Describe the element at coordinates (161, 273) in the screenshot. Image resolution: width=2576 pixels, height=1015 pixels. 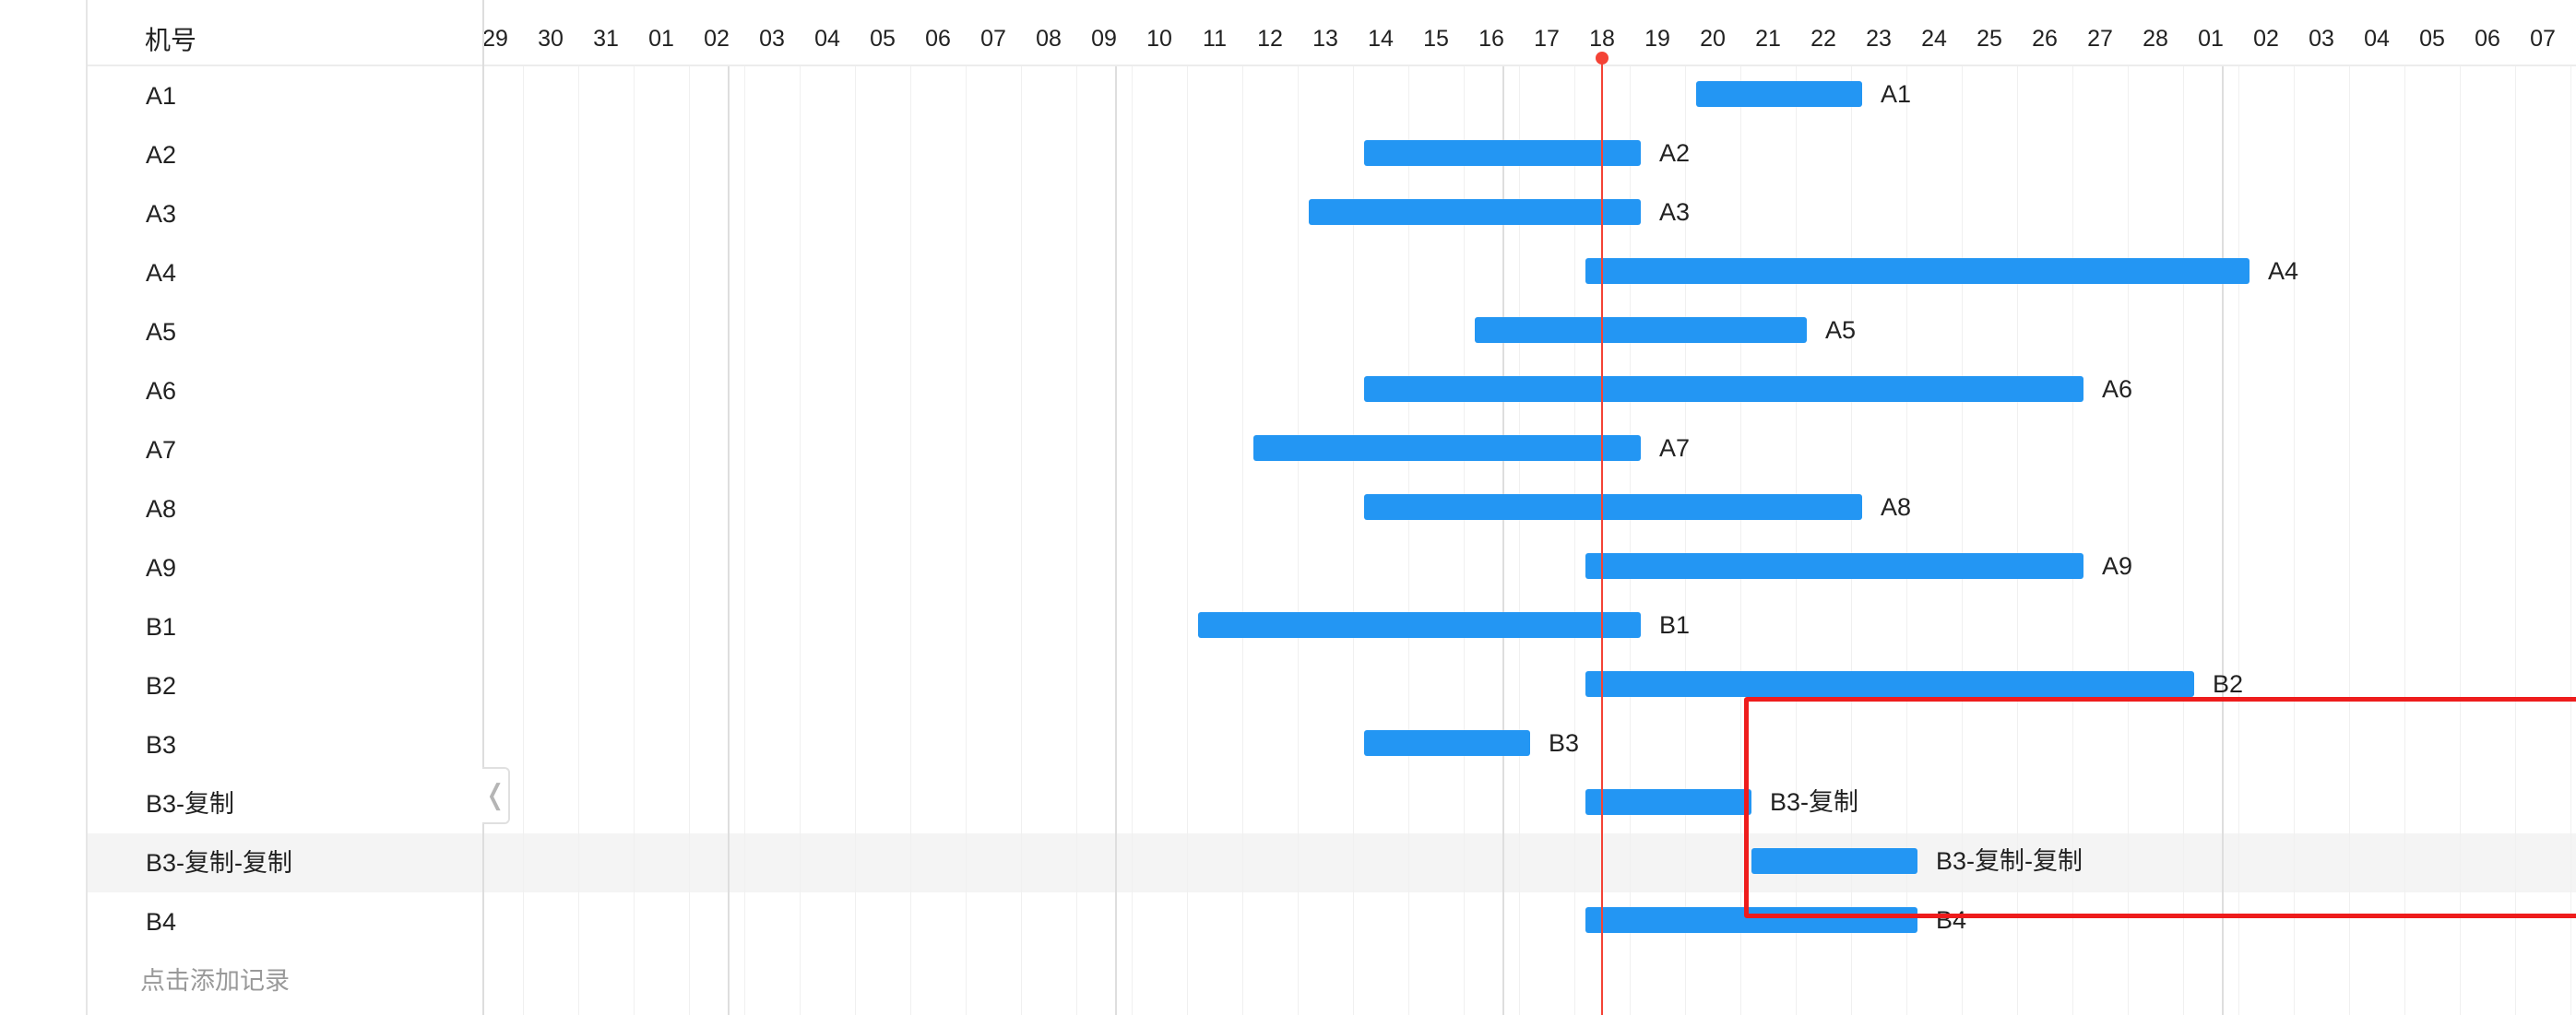
I see `machine-label: A4` at that location.